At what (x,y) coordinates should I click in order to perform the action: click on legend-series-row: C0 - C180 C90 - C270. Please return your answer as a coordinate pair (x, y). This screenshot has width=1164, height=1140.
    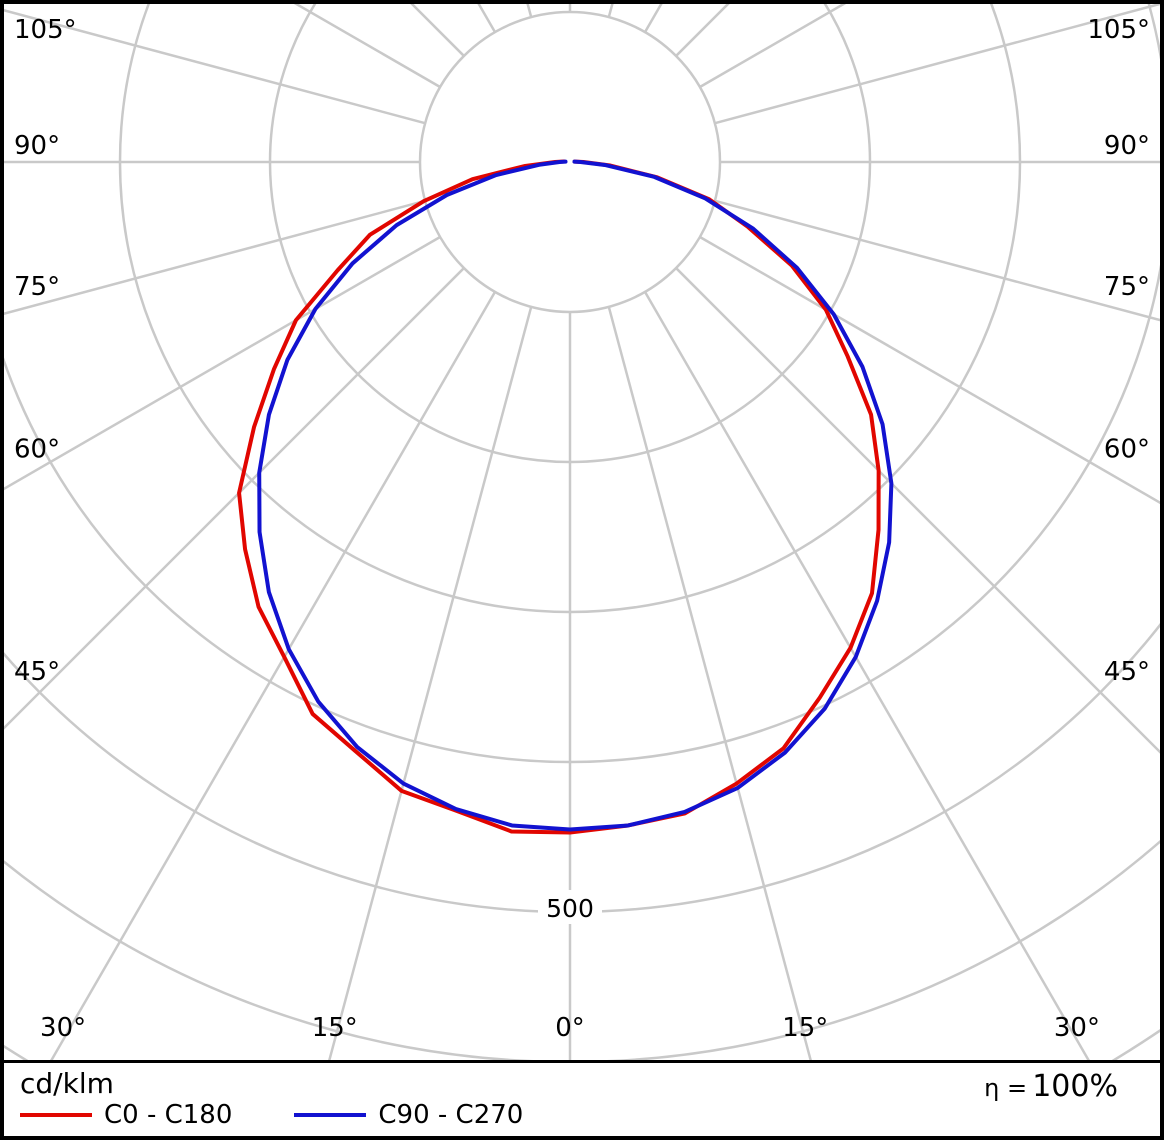
    Looking at the image, I should click on (582, 1115).